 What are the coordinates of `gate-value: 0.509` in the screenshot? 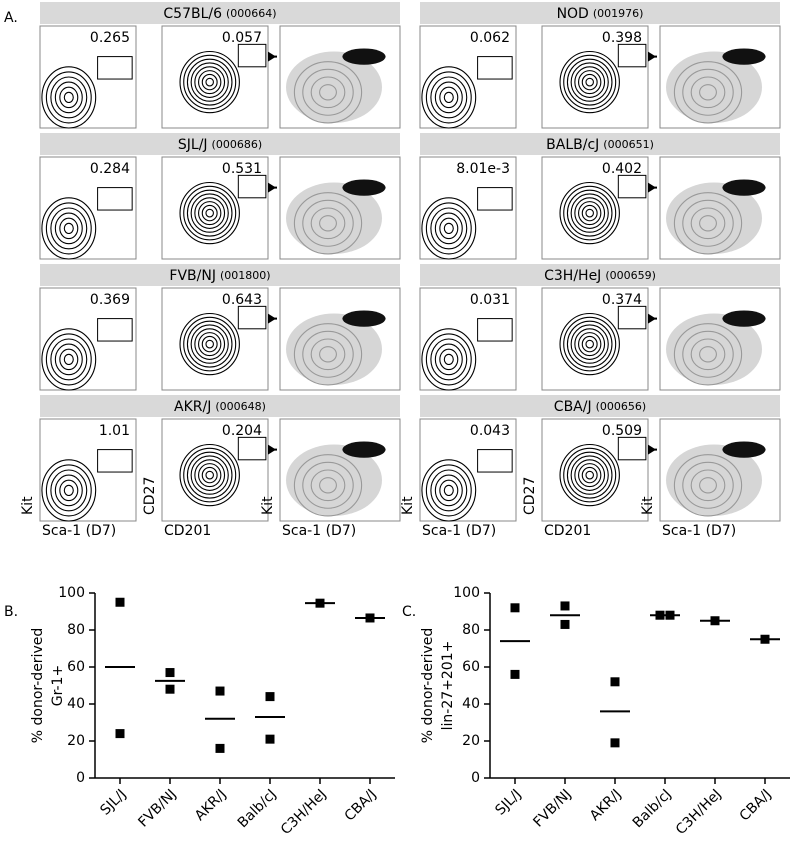 It's located at (622, 431).